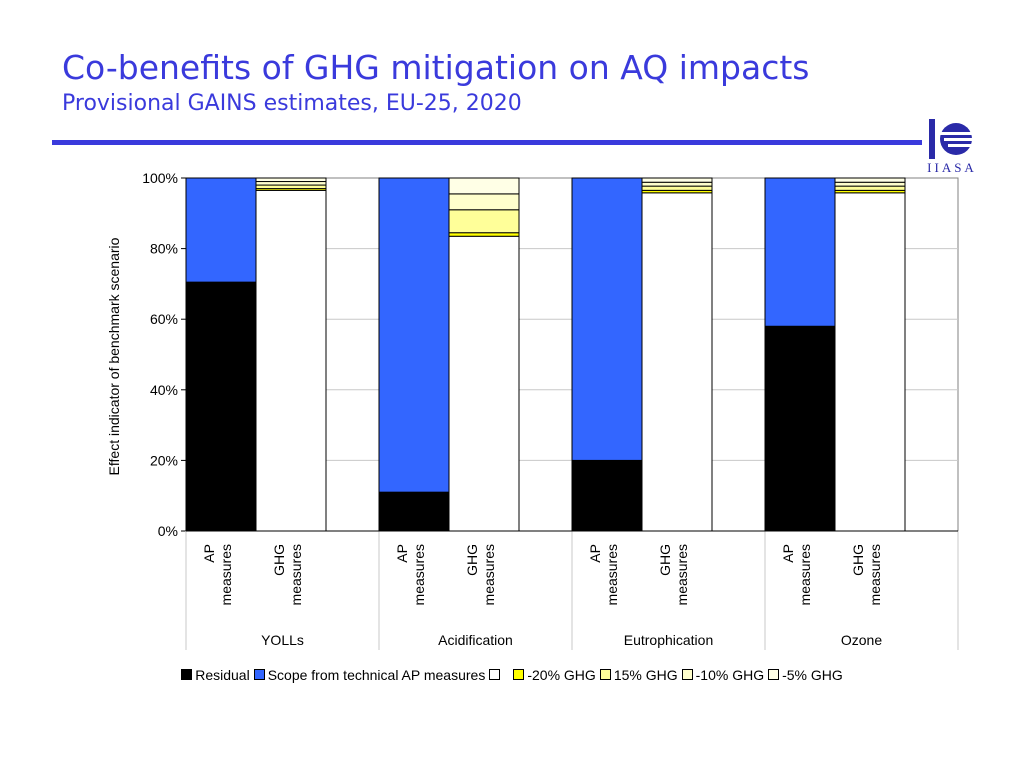  I want to click on slide-subtitle: Provisional GAINS estimates, EU-25, 2020, so click(292, 103).